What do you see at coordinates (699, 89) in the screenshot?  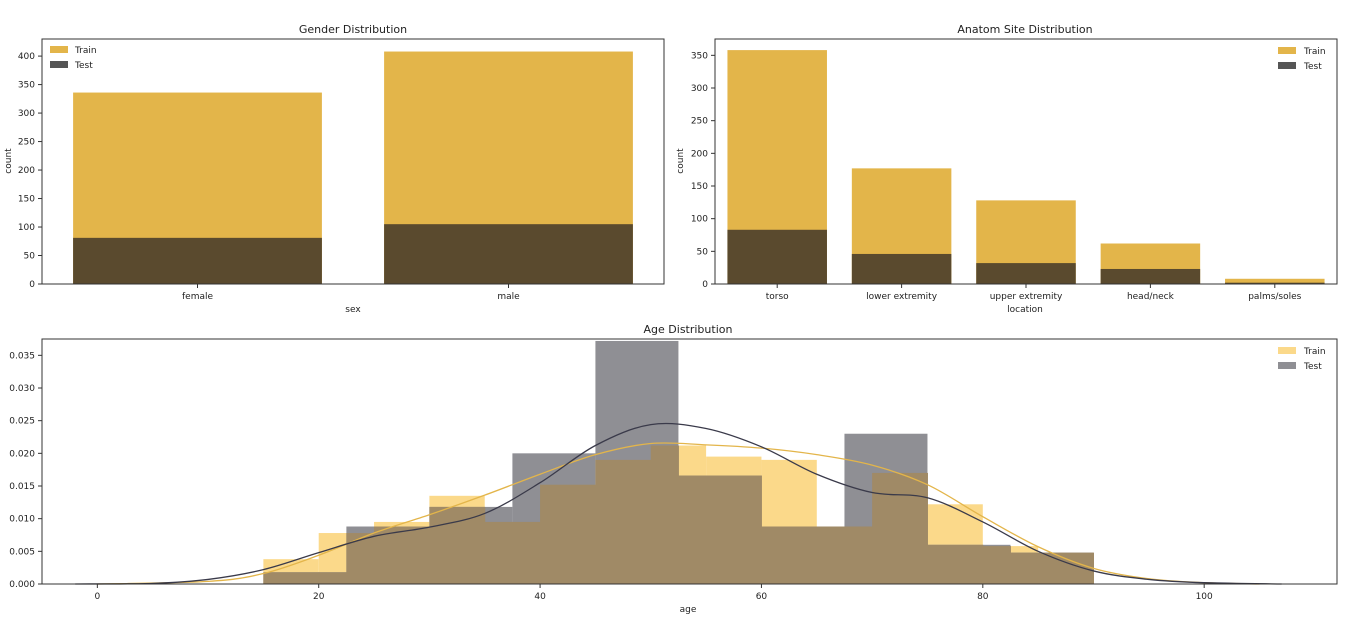 I see `y-tick-label: 300` at bounding box center [699, 89].